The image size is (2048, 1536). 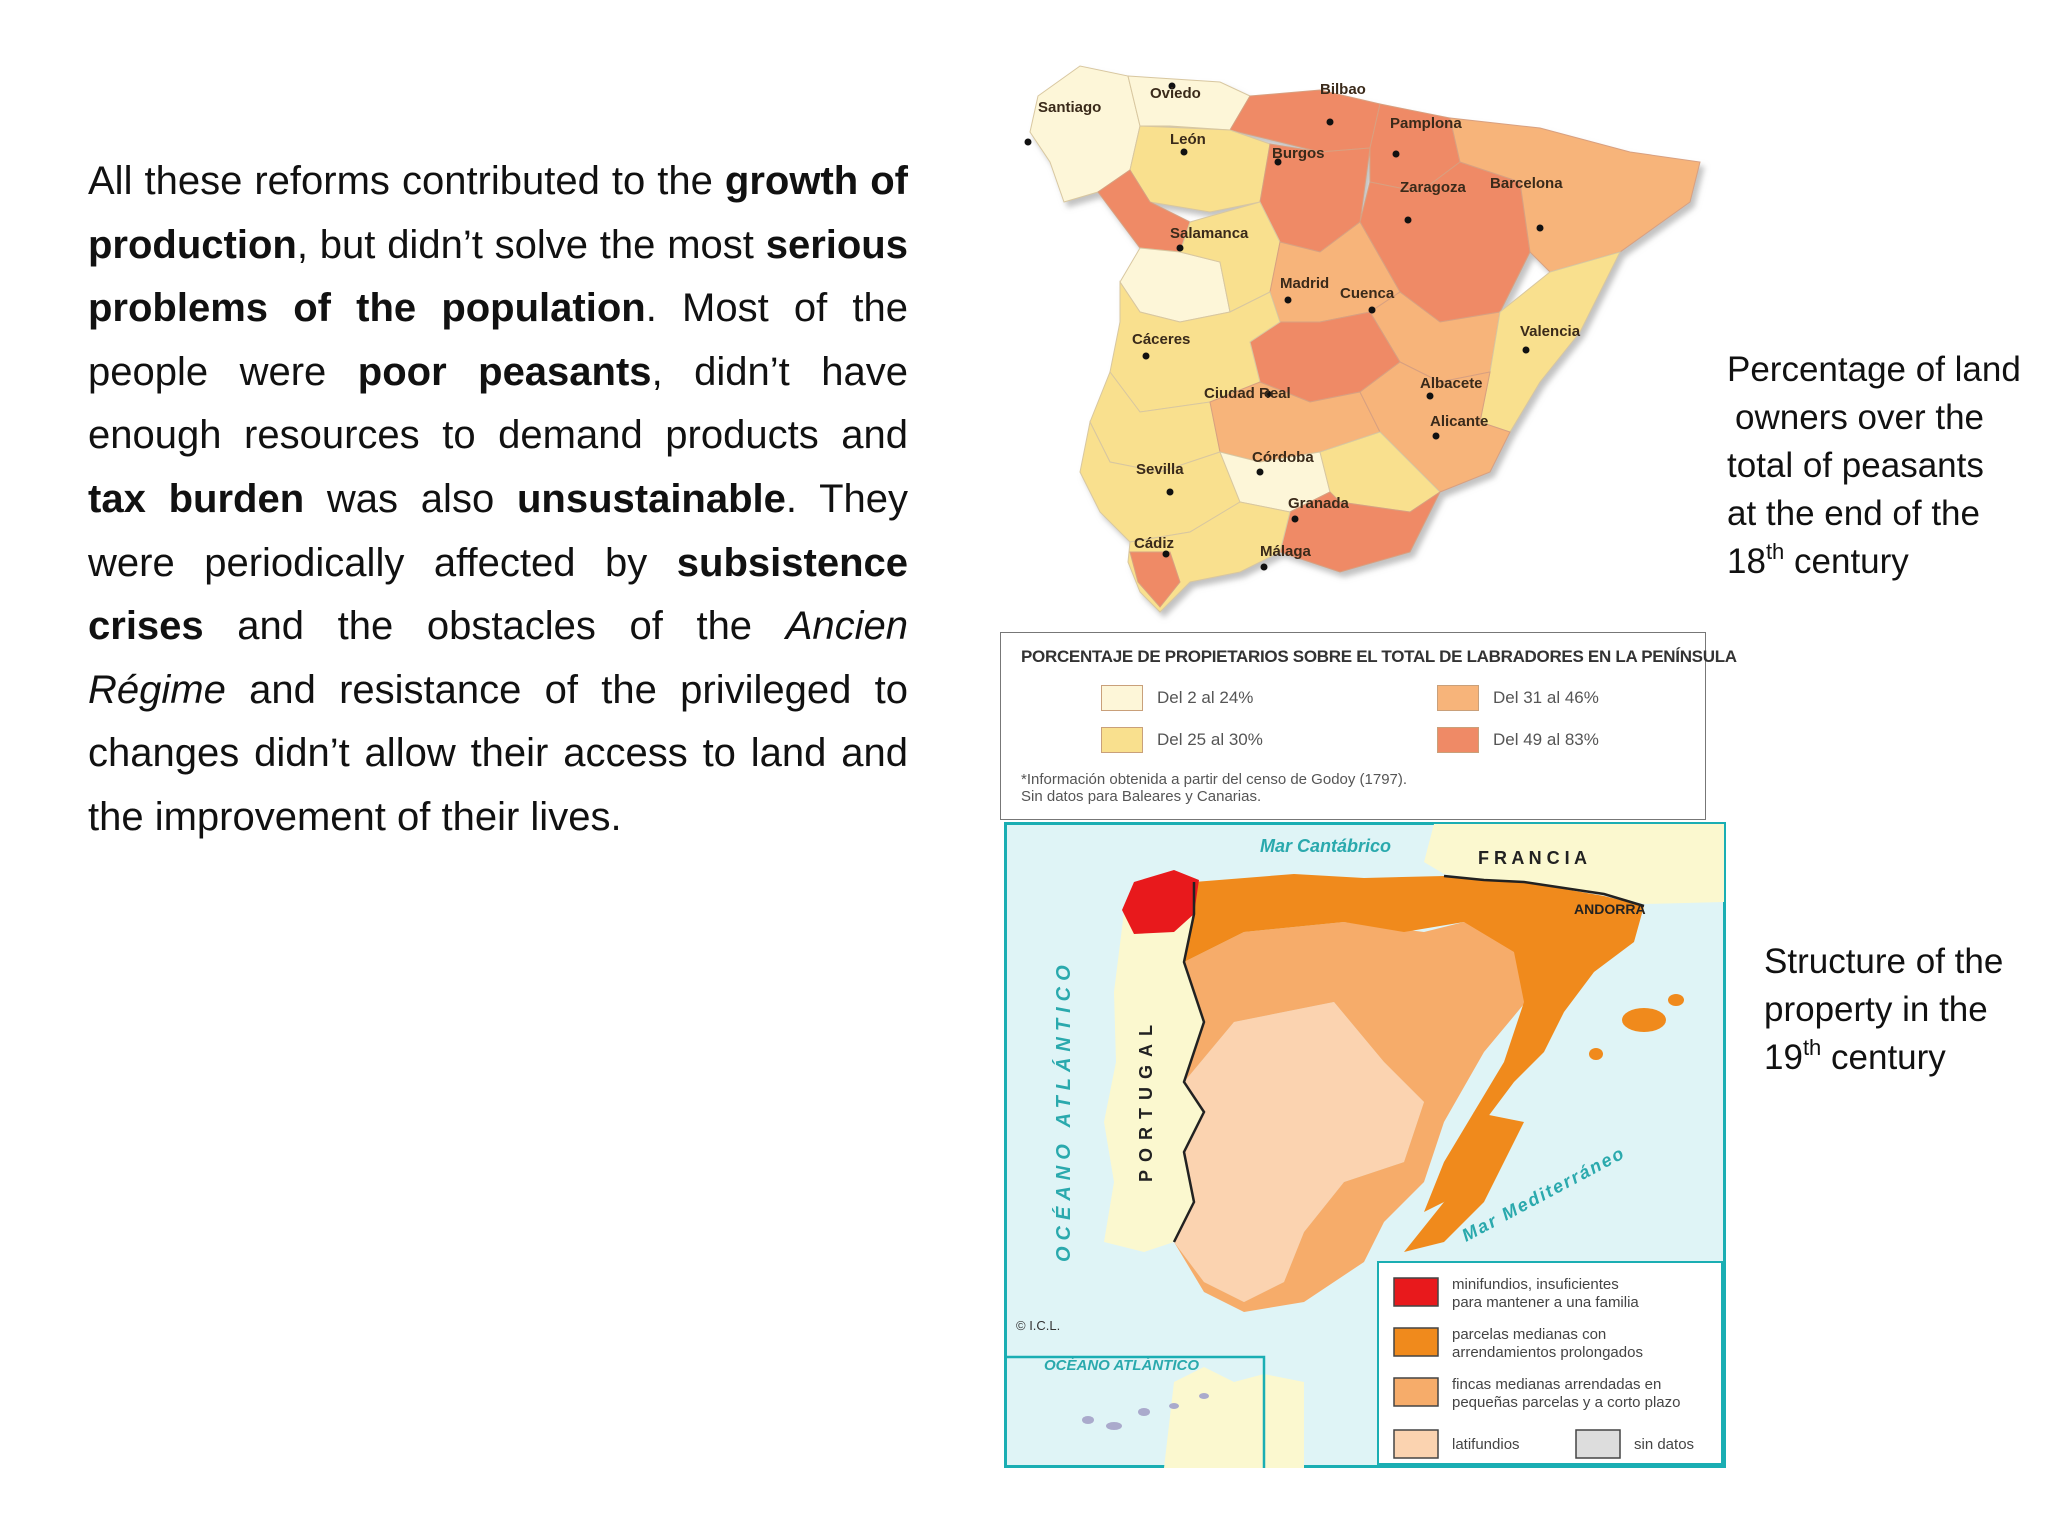 I want to click on city-label: Madrid, so click(x=1304, y=283).